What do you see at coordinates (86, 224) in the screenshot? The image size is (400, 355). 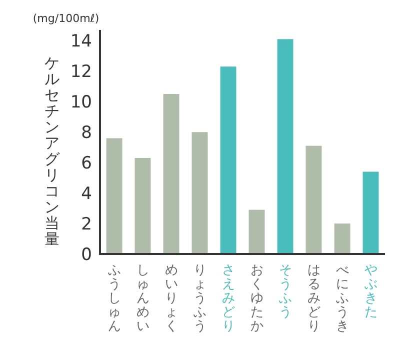 I see `y-tick-label: 2` at bounding box center [86, 224].